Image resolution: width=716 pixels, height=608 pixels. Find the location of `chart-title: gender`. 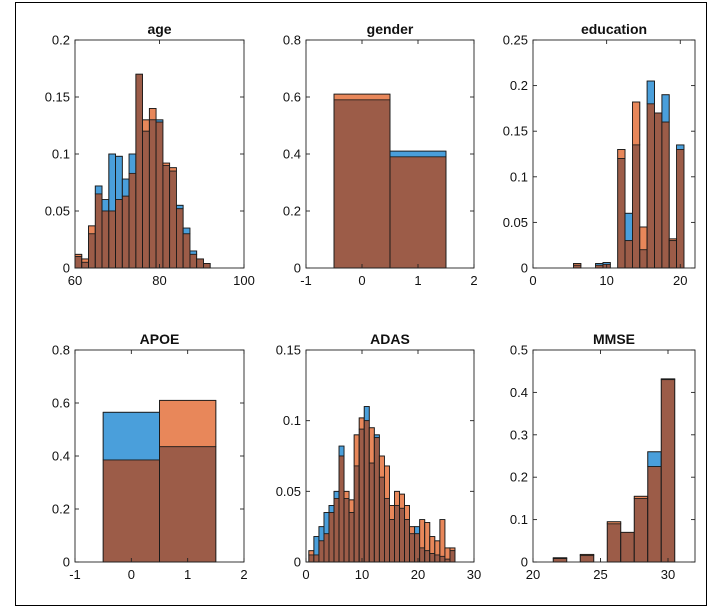

chart-title: gender is located at coordinates (390, 29).